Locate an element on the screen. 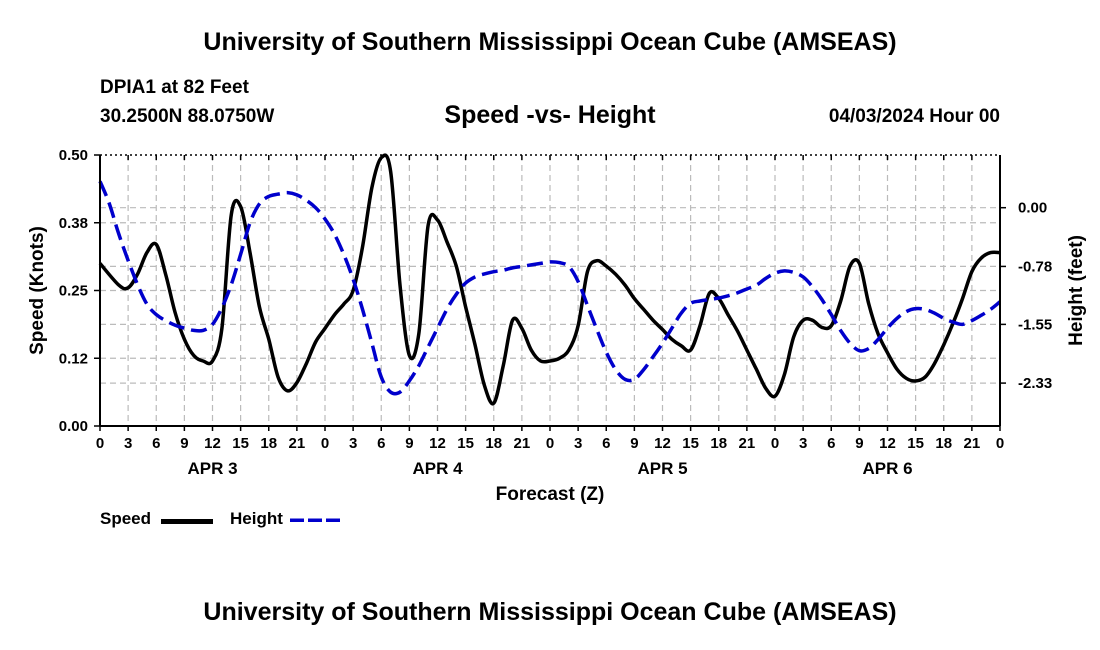 This screenshot has width=1100, height=650. y2-tick-label: -2.33 is located at coordinates (1035, 383).